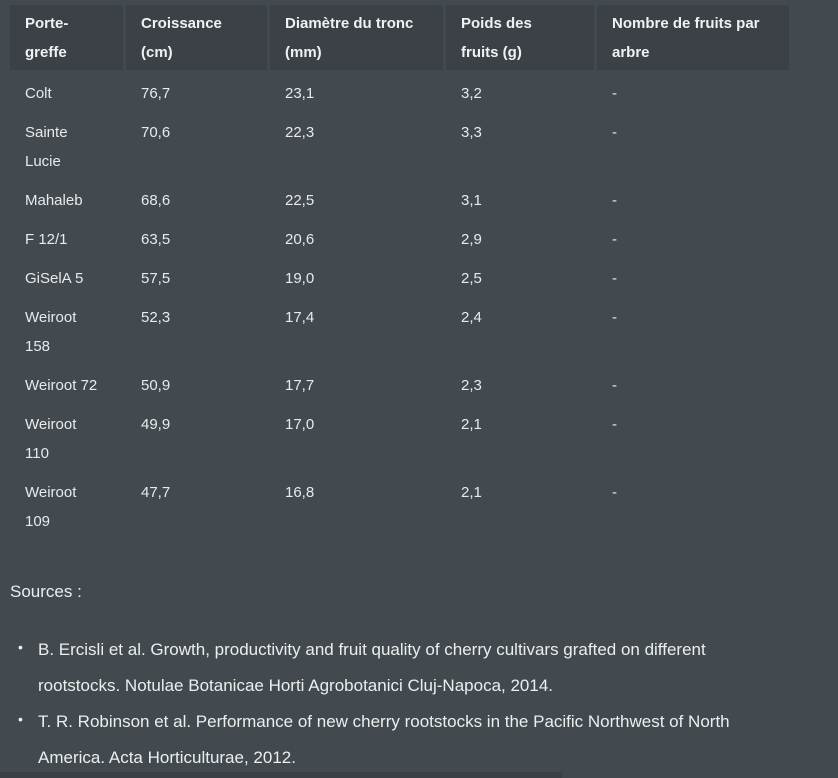  Describe the element at coordinates (399, 385) in the screenshot. I see `table-row: Weiroot 72 50,9 17,7 2,3 -` at that location.